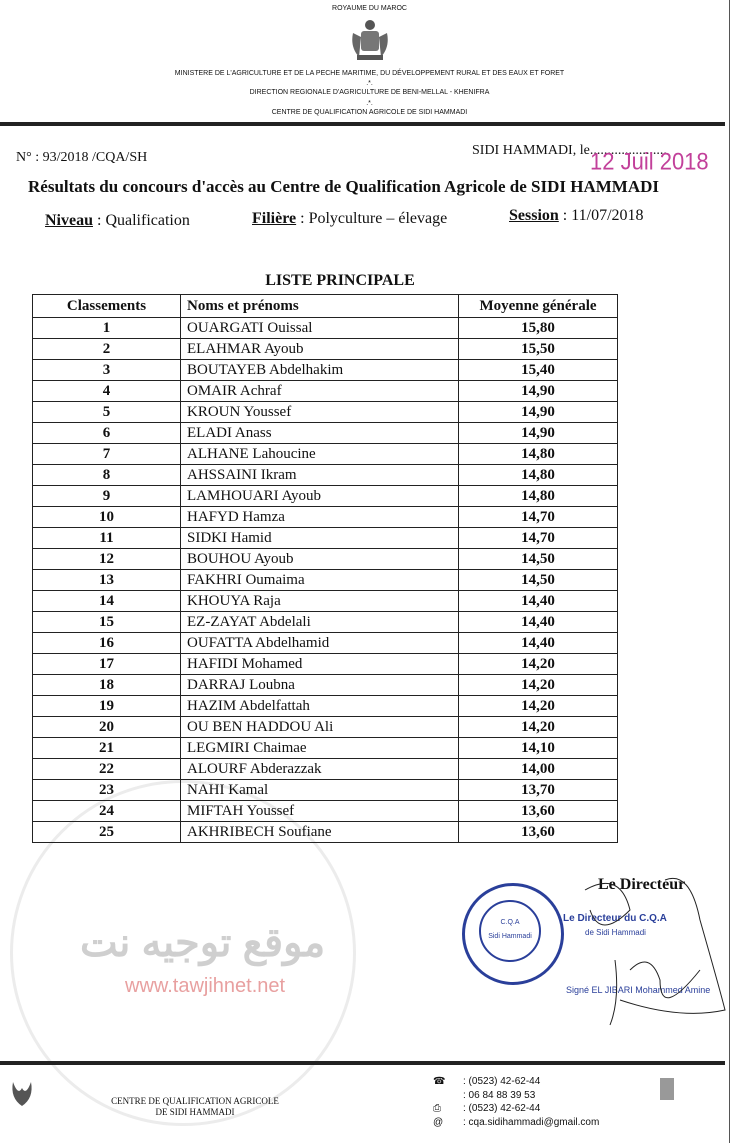 The width and height of the screenshot is (739, 1143). I want to click on watermark-url: www.tawjihnet.net, so click(205, 986).